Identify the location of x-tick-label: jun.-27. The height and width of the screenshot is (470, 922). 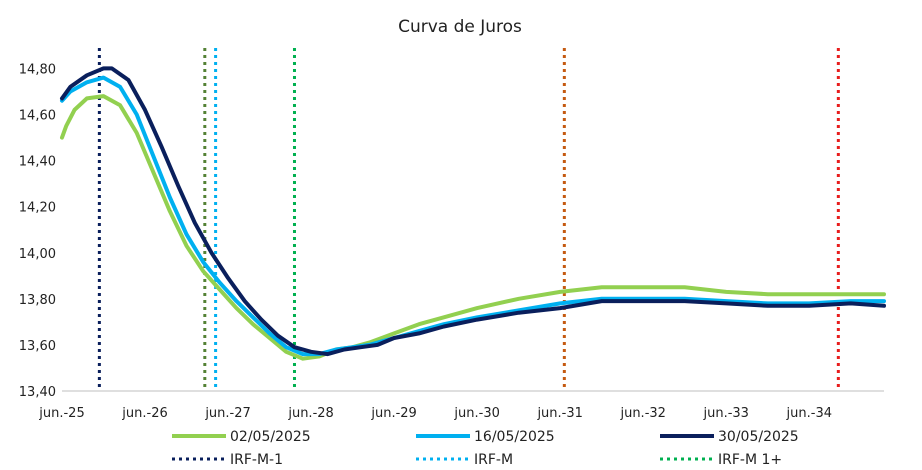
(227, 413).